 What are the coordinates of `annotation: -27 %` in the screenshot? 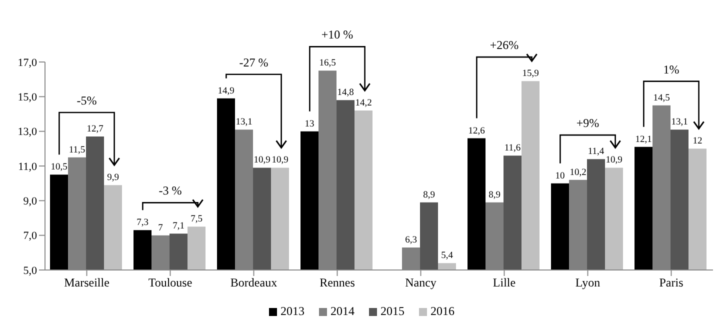 It's located at (253, 62).